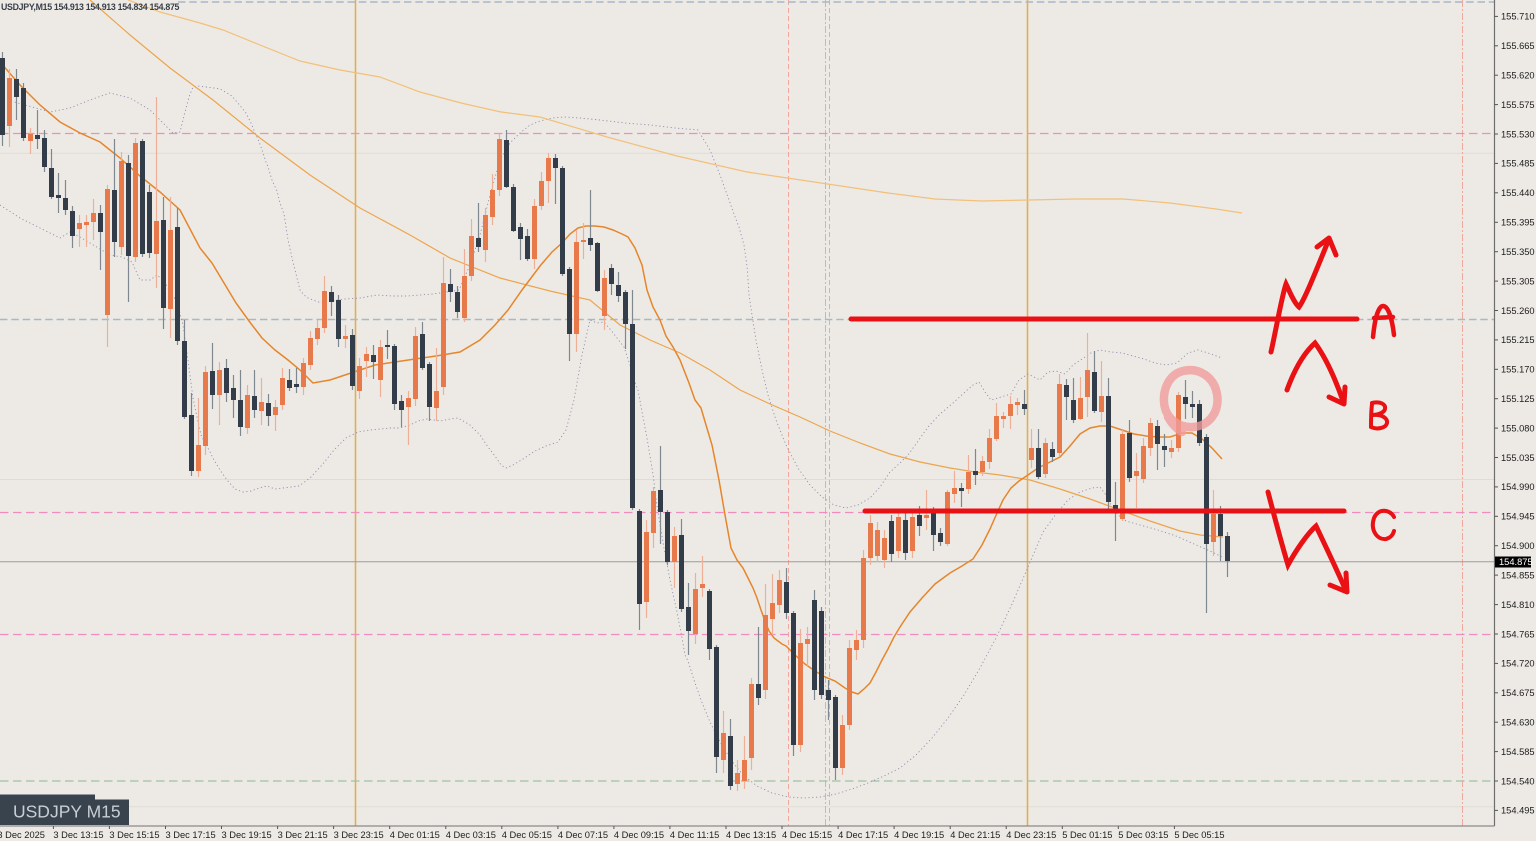 This screenshot has height=841, width=1536. Describe the element at coordinates (919, 835) in the screenshot. I see `svg-text: 4 Dec 19:15` at that location.